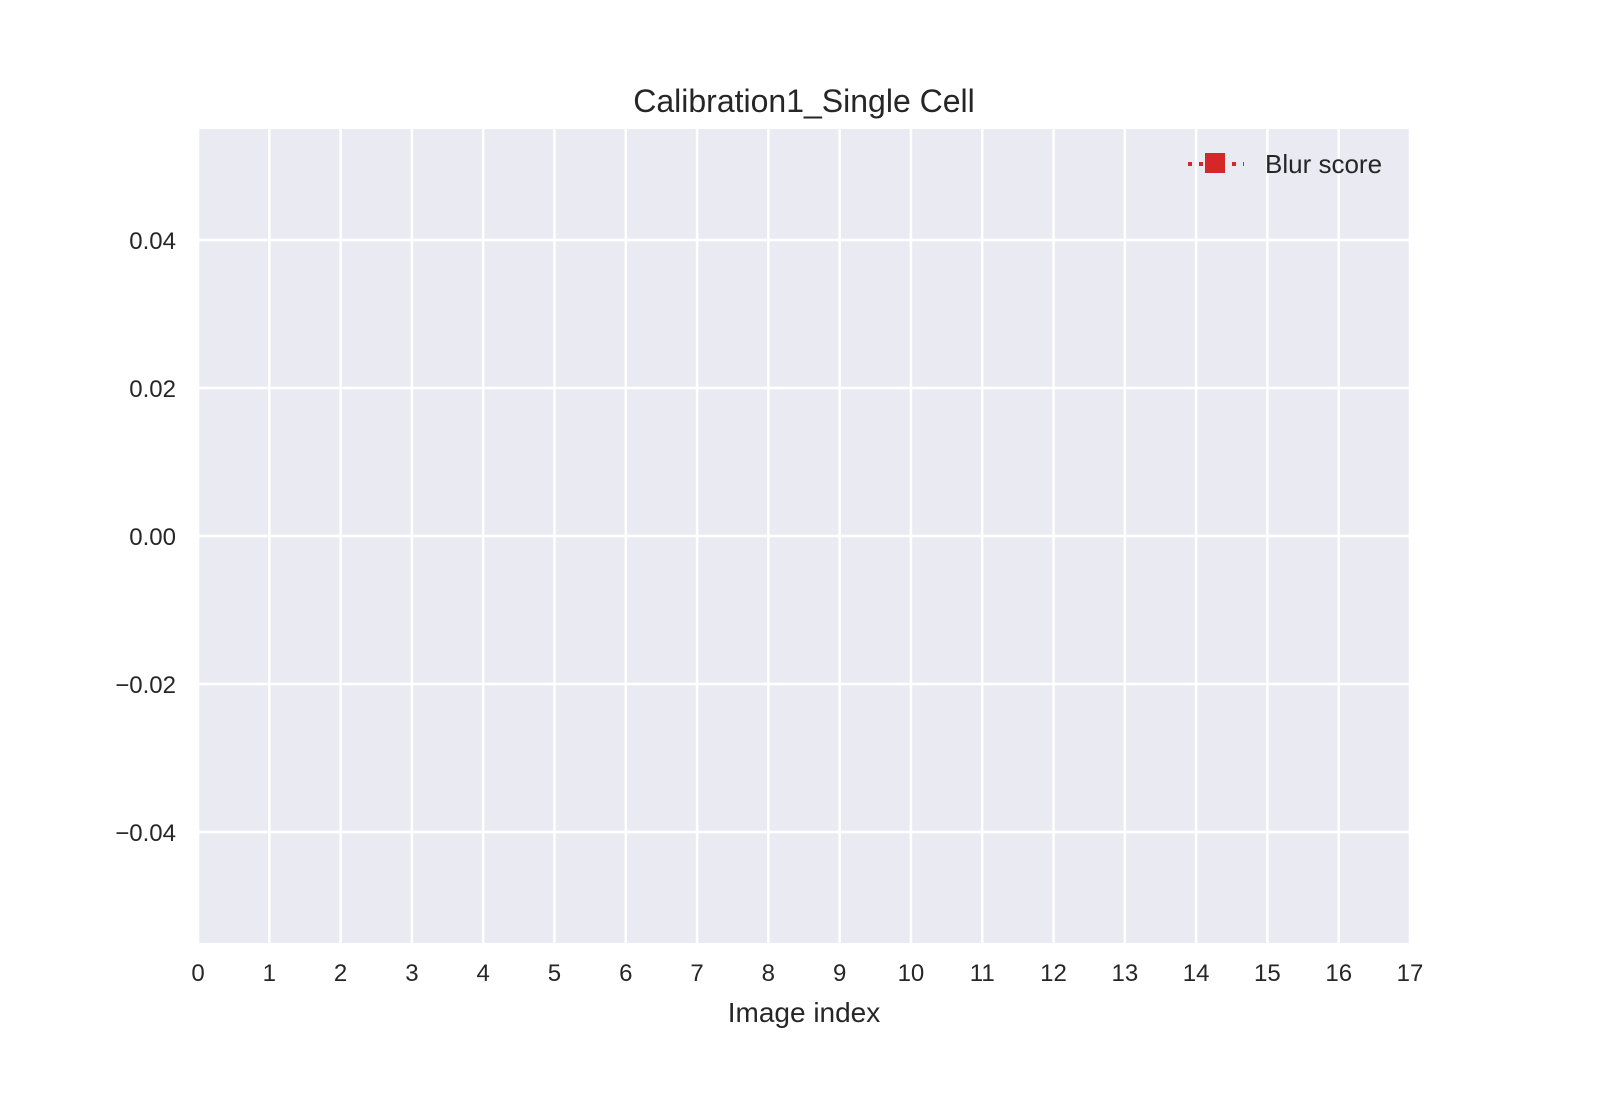 The image size is (1600, 1100). What do you see at coordinates (145, 833) in the screenshot?
I see `y-tick-label: −0.04` at bounding box center [145, 833].